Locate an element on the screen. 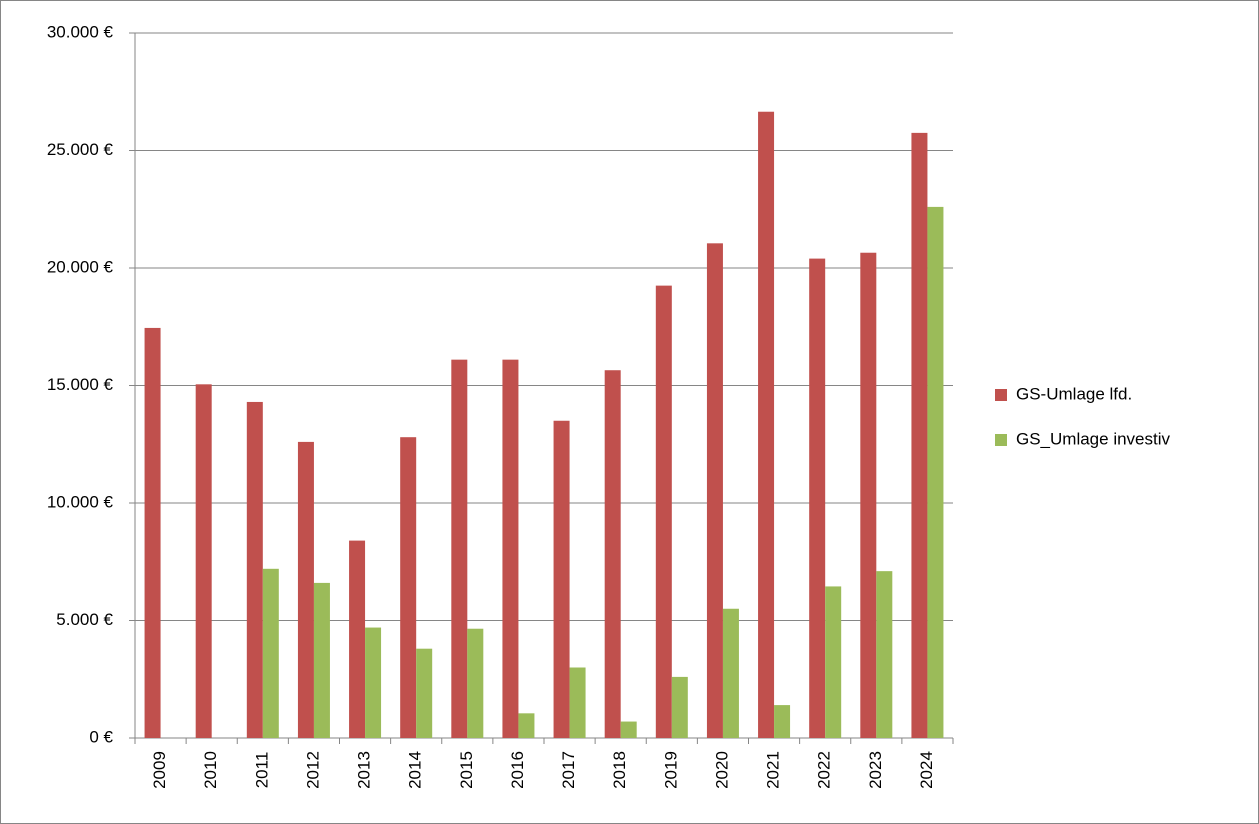 The width and height of the screenshot is (1259, 824). x-tick-label: 2019 is located at coordinates (670, 770).